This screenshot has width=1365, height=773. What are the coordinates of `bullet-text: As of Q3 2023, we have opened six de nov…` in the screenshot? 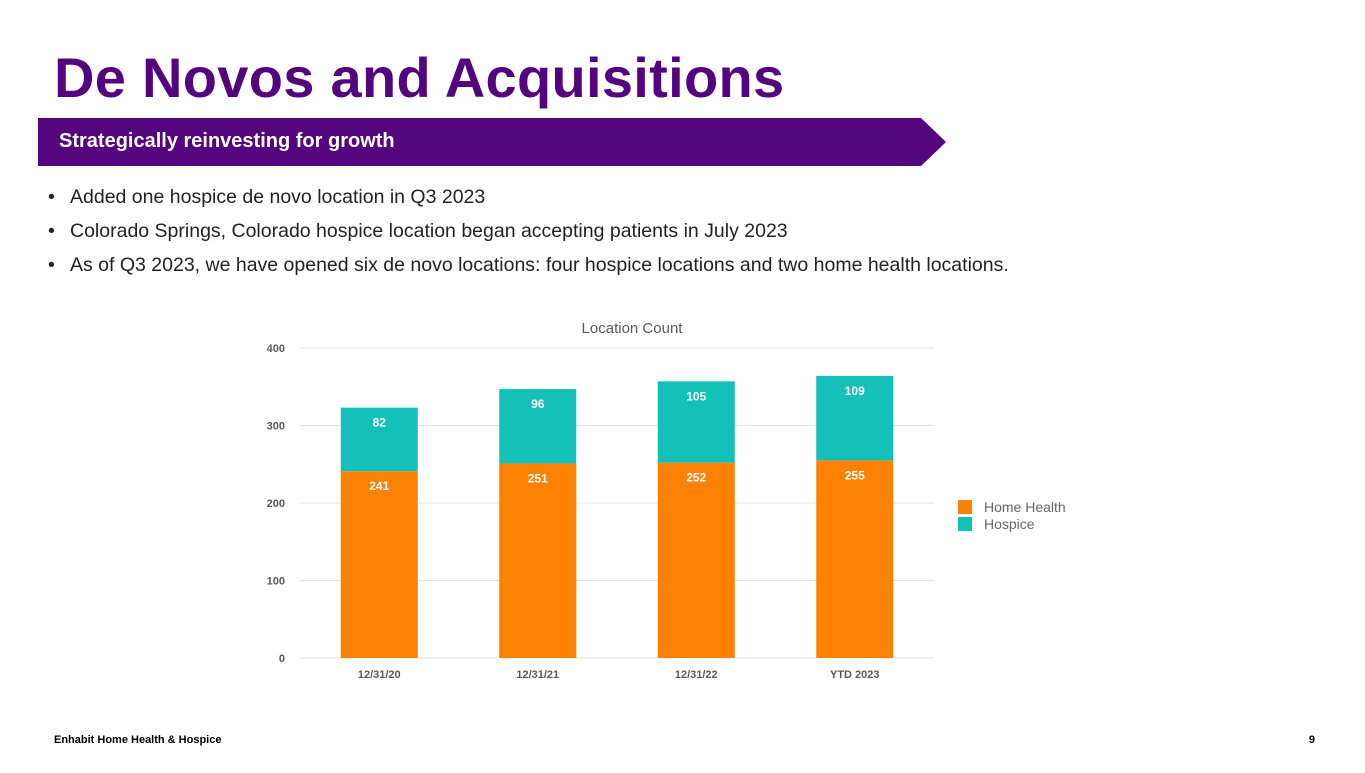 It's located at (539, 265).